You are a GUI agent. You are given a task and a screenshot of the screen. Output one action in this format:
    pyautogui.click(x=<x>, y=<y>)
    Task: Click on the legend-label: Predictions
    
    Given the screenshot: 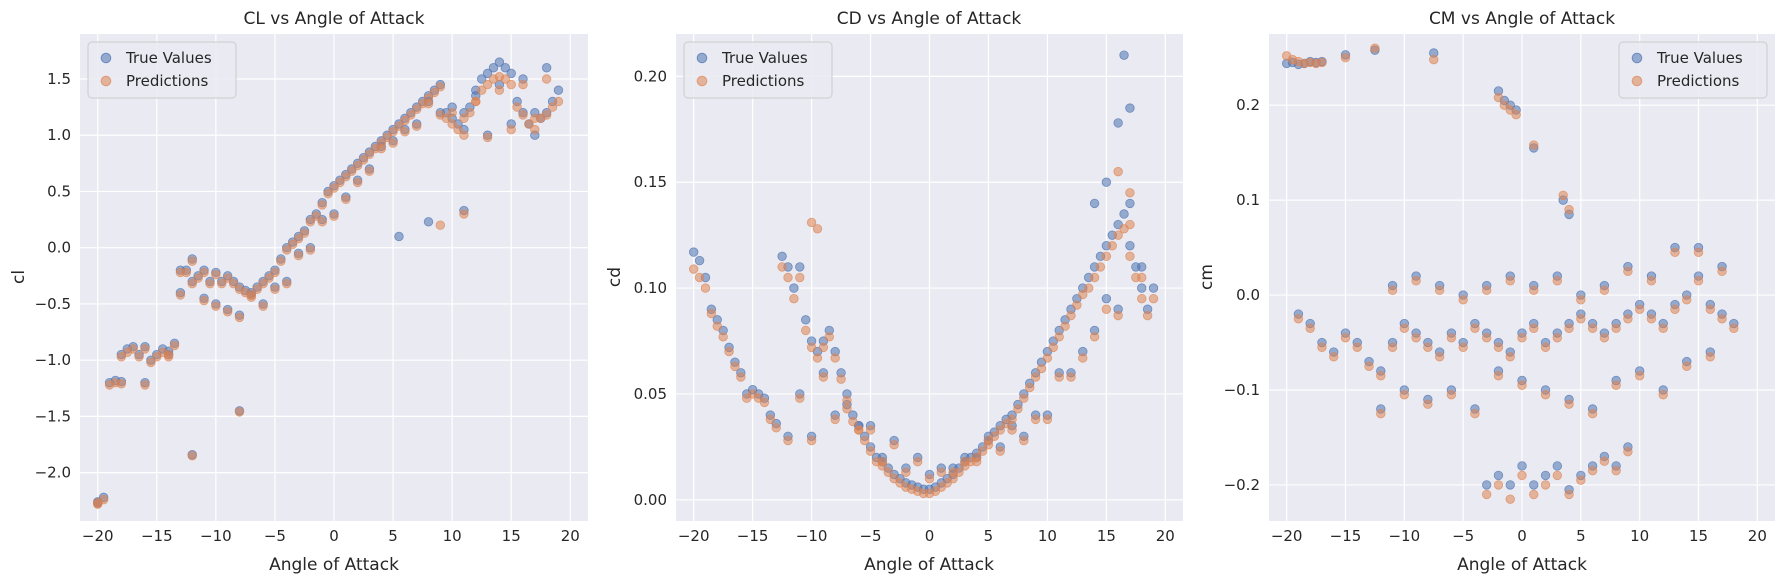 What is the action you would take?
    pyautogui.click(x=1698, y=81)
    